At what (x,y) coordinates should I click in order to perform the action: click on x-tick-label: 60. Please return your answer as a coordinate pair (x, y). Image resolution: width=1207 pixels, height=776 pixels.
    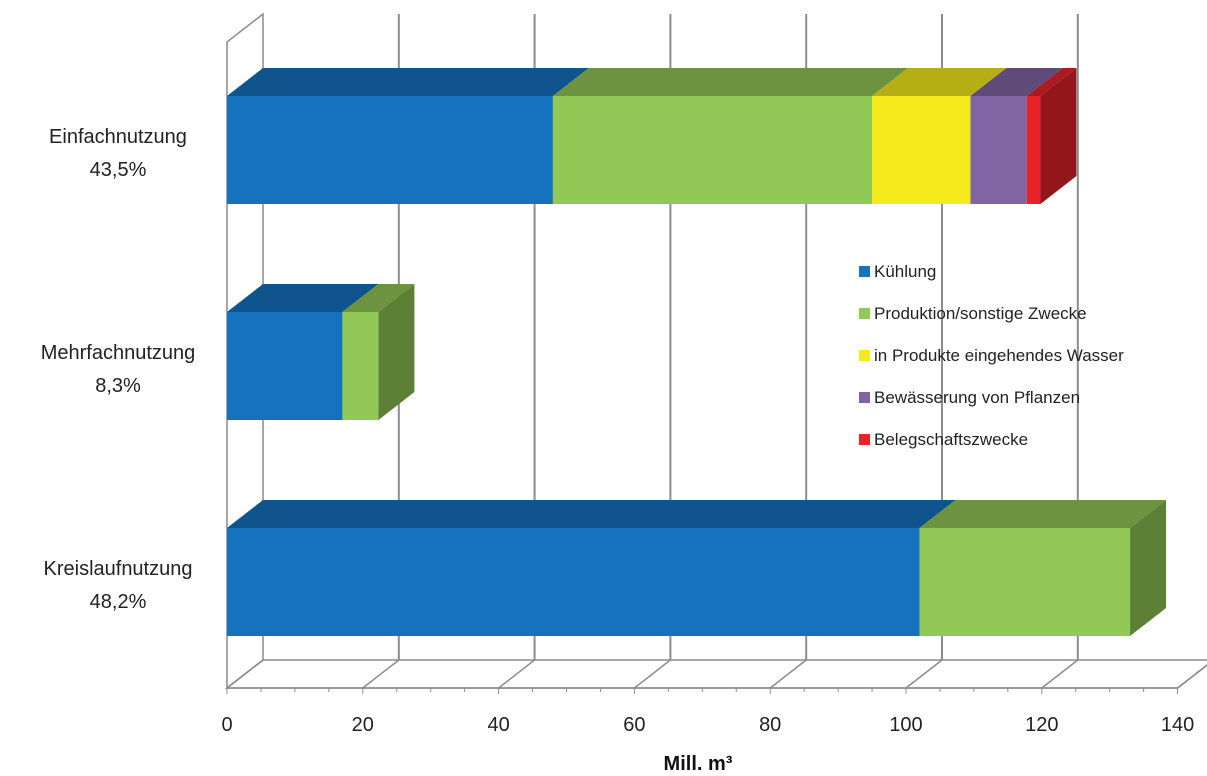
    Looking at the image, I should click on (634, 725).